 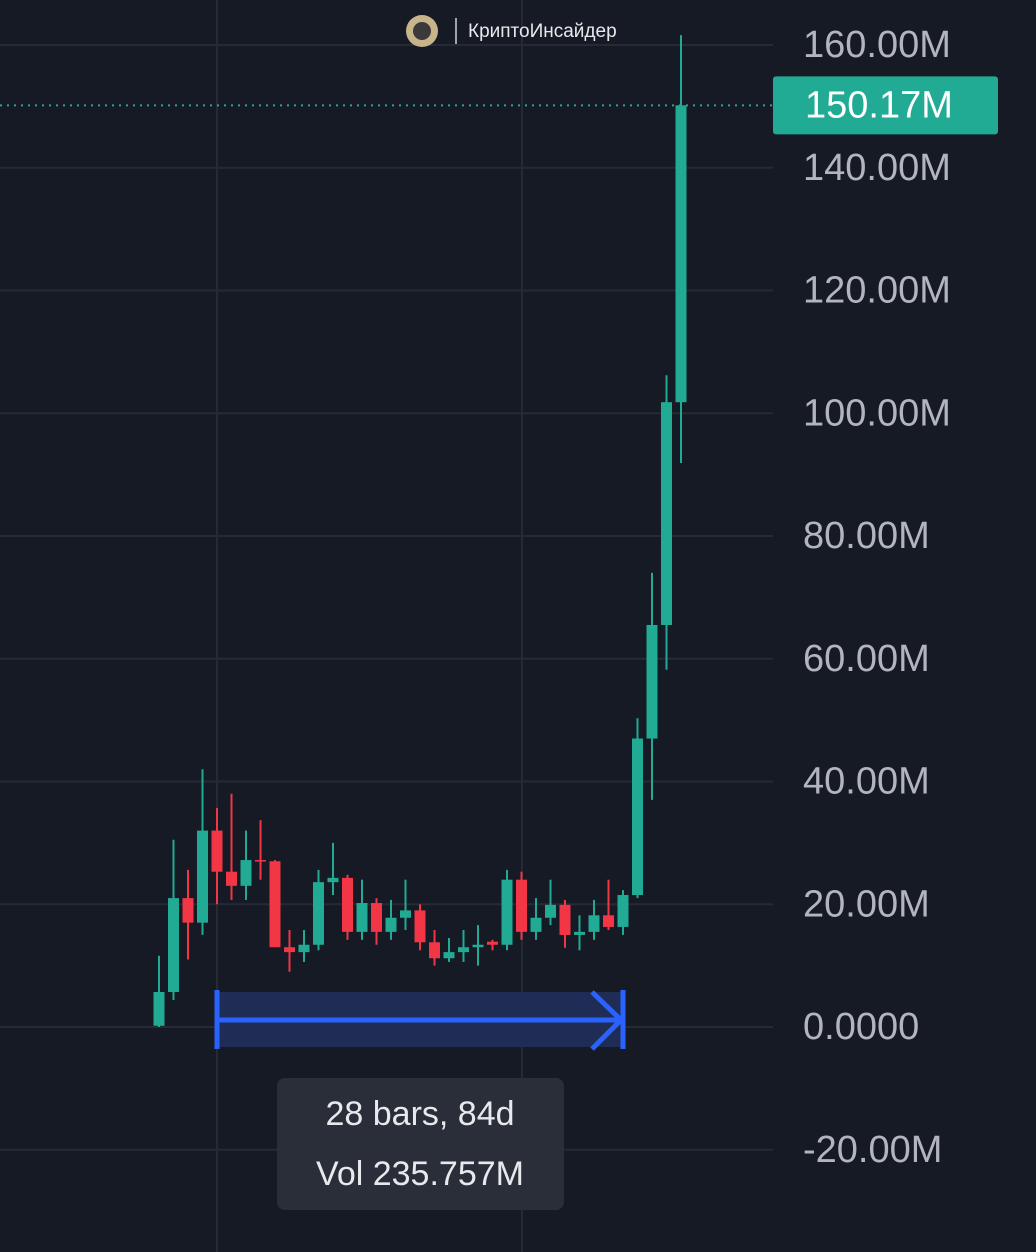 What do you see at coordinates (542, 31) in the screenshot?
I see `watermark-text: КриптоИнсайдер` at bounding box center [542, 31].